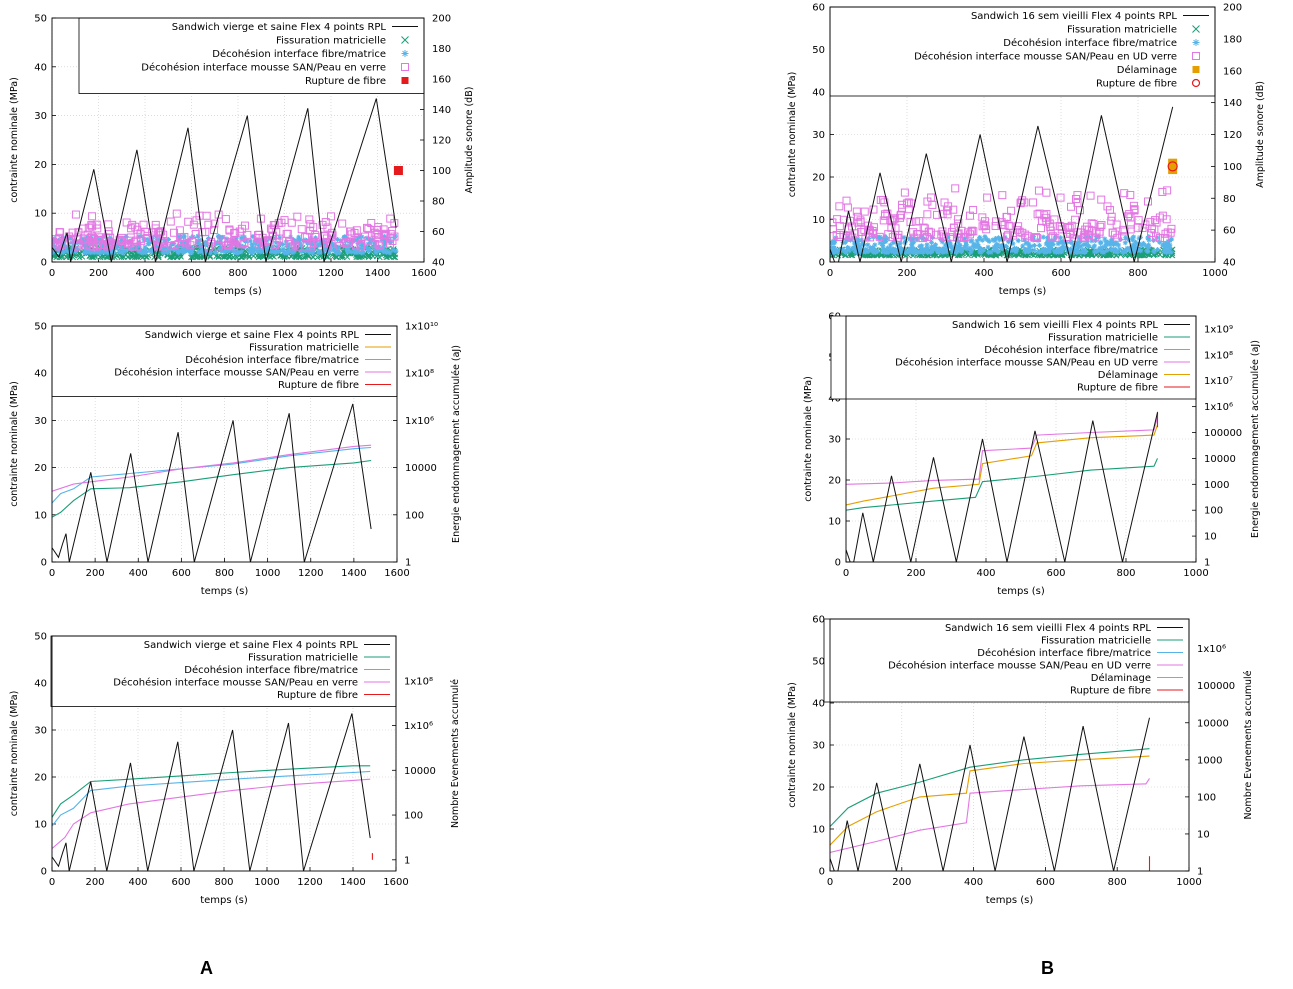  Describe the element at coordinates (40, 165) in the screenshot. I see `y-tick-label: 20` at that location.